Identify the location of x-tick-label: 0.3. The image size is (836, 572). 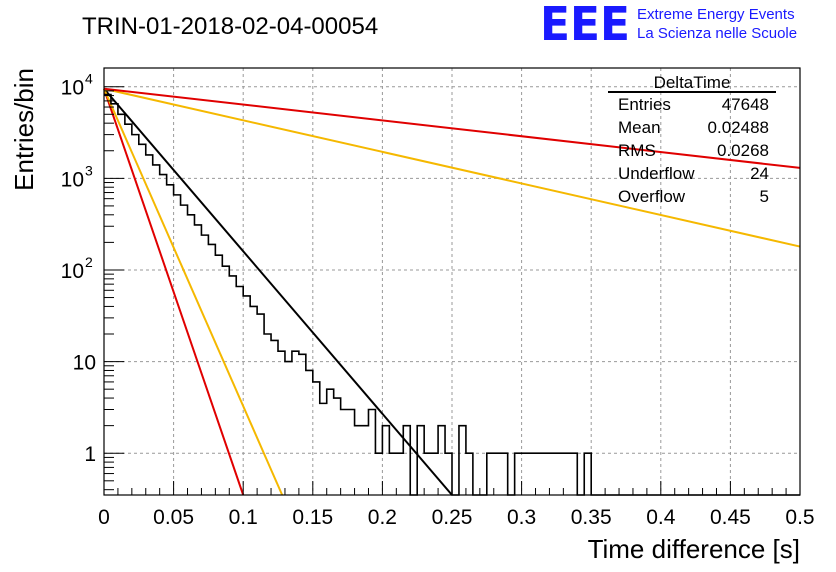
(521, 517).